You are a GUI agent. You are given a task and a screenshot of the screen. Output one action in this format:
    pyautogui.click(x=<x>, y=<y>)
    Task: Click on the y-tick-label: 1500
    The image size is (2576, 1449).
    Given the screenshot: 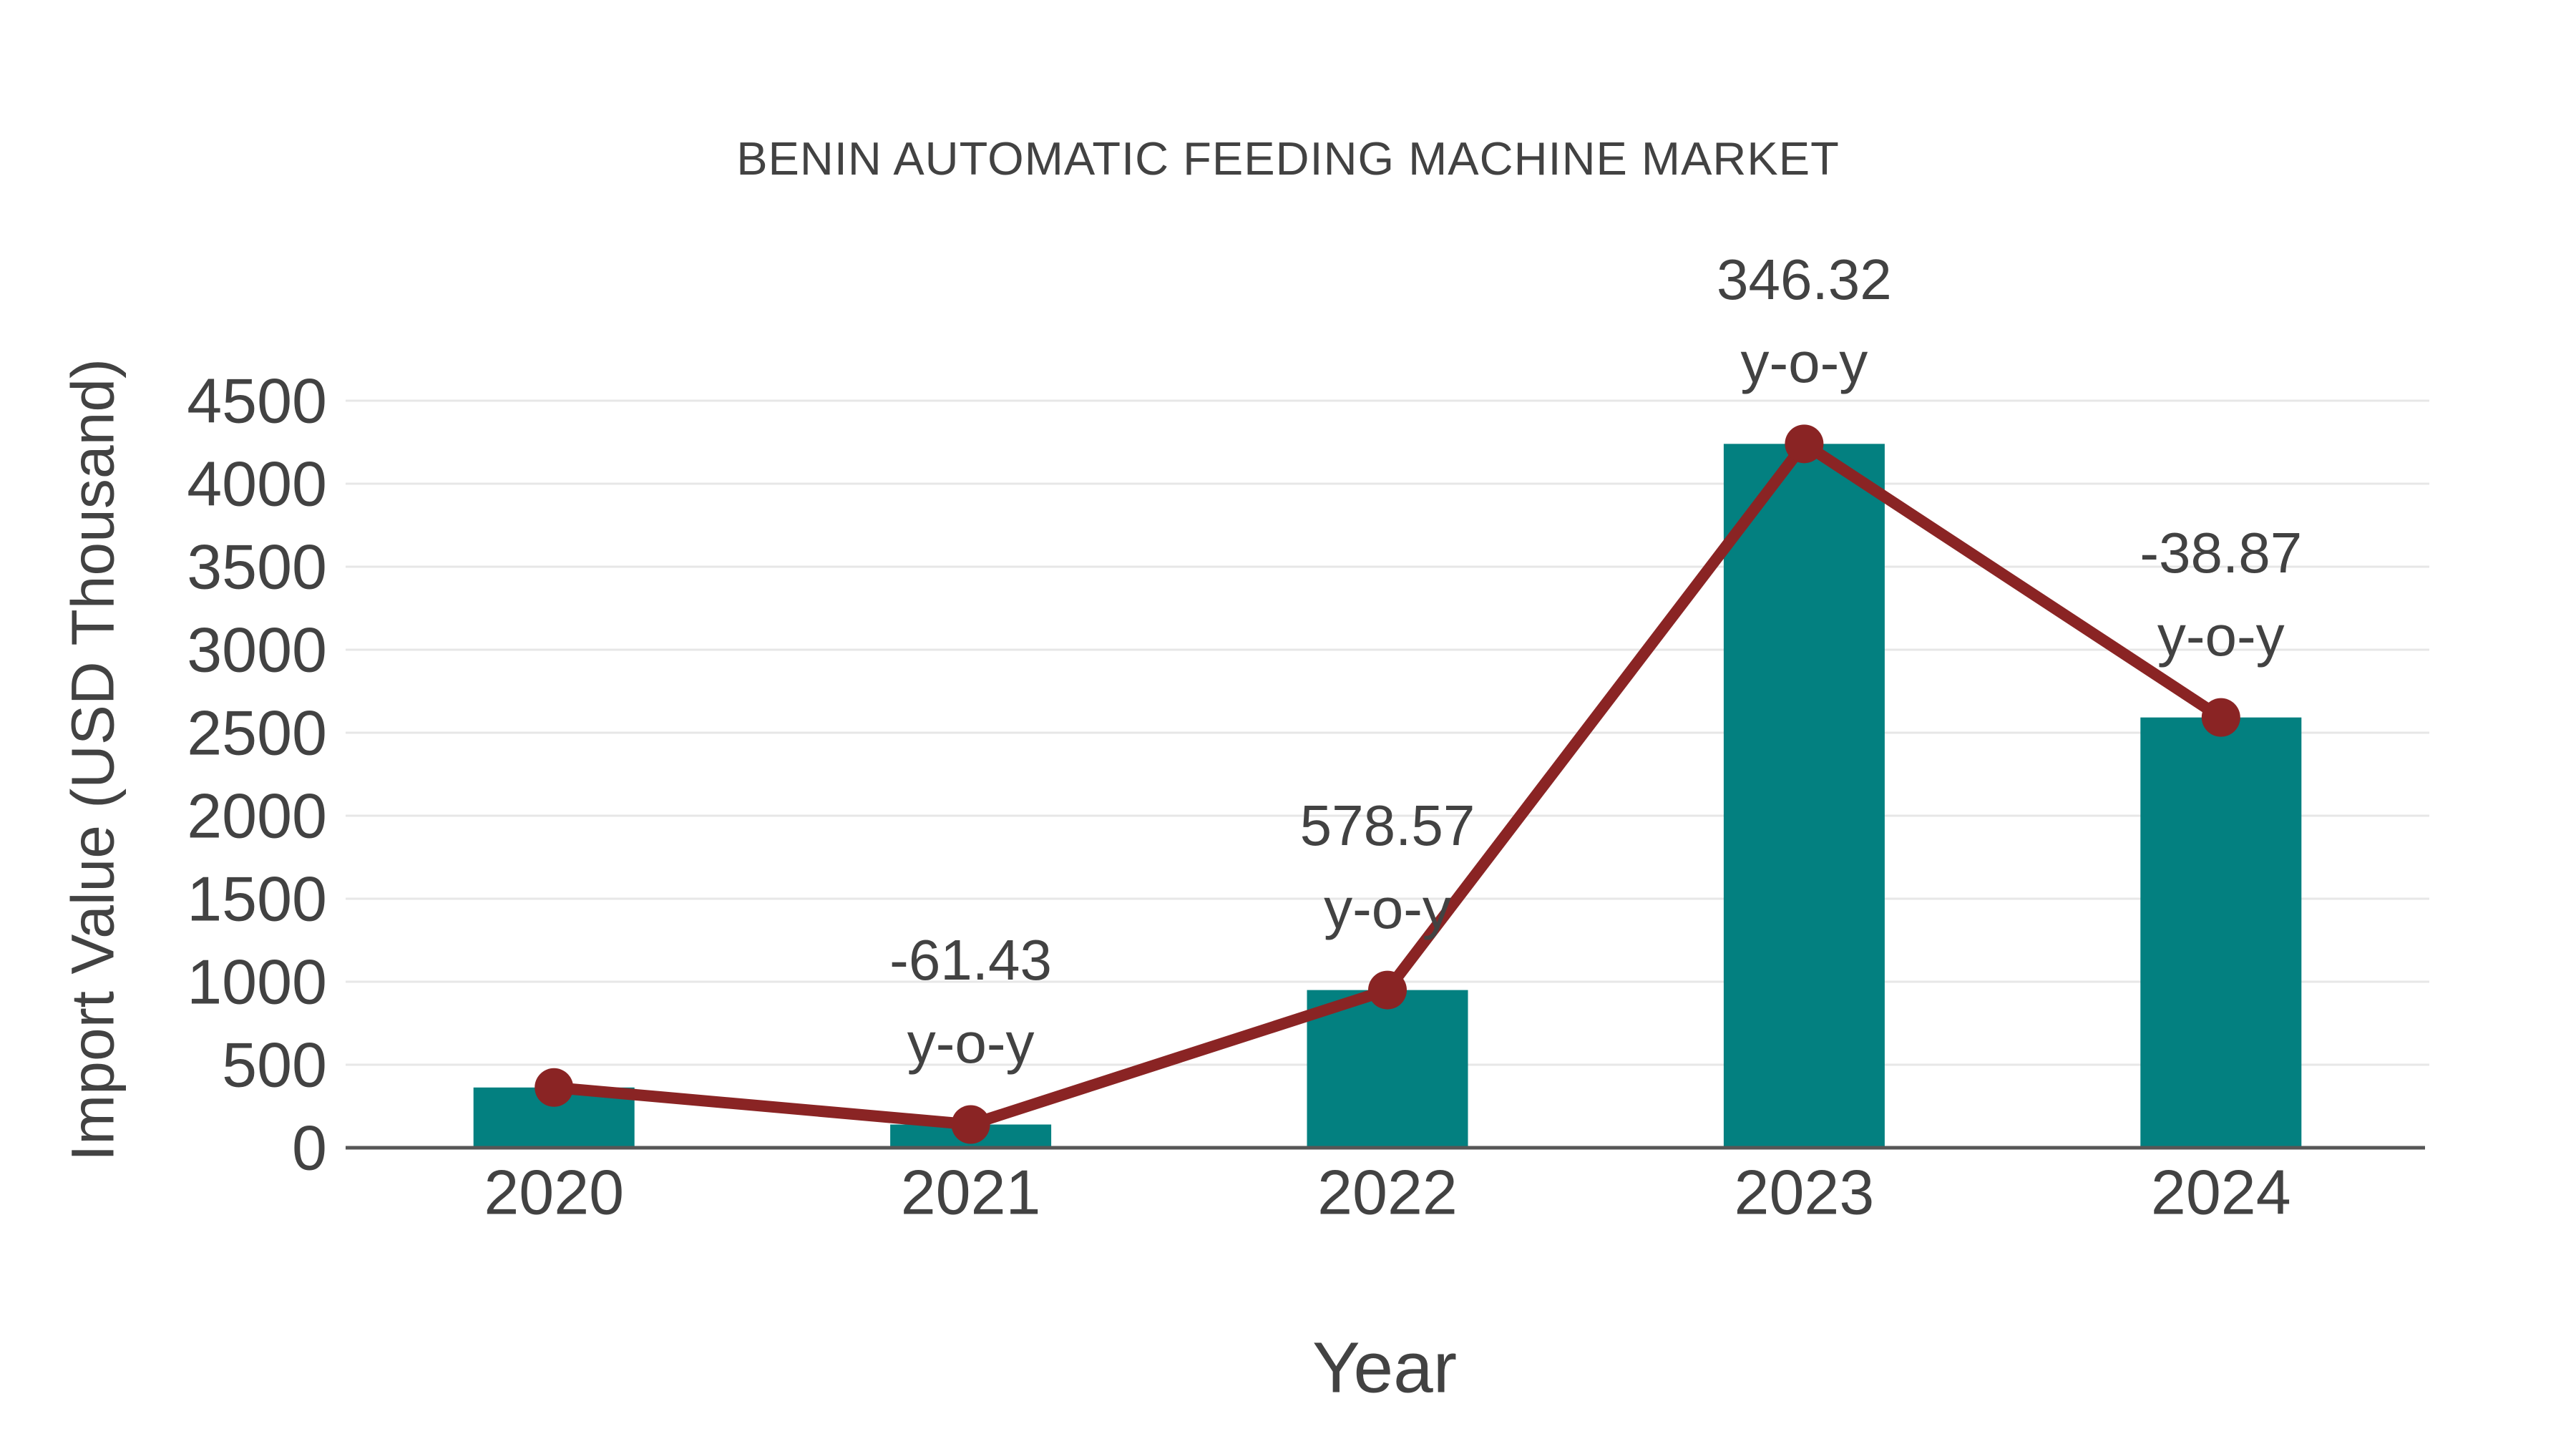 What is the action you would take?
    pyautogui.click(x=257, y=899)
    